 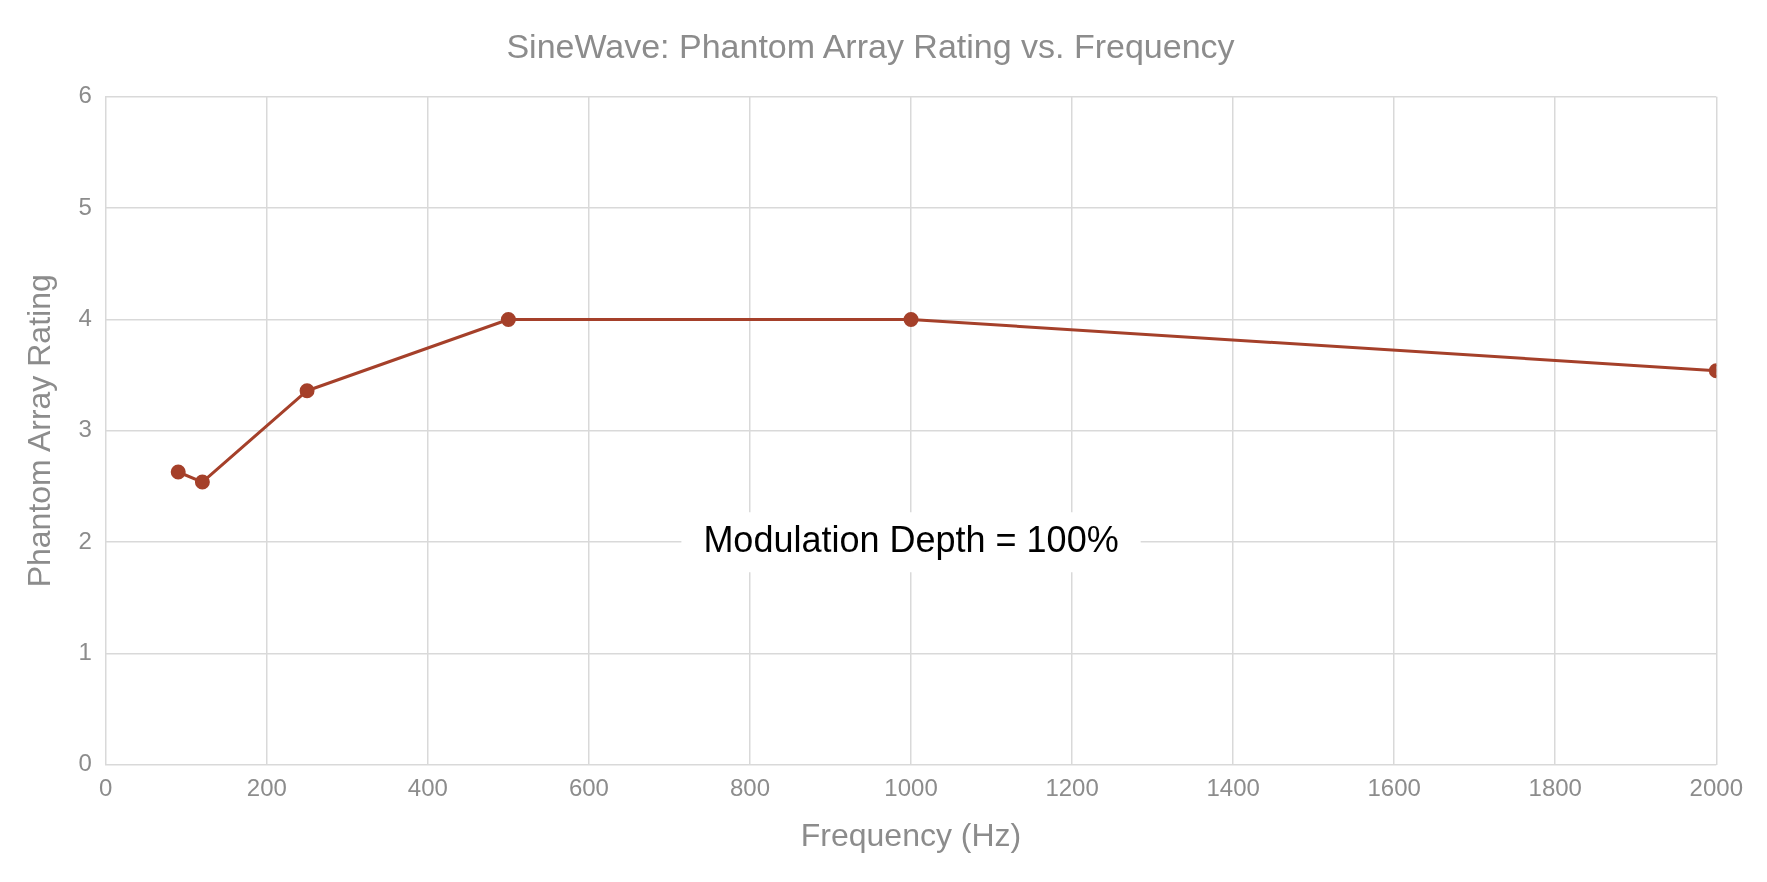 I want to click on chart-title: SineWave: Phantom Array Rating vs. Frequency, so click(x=870, y=45).